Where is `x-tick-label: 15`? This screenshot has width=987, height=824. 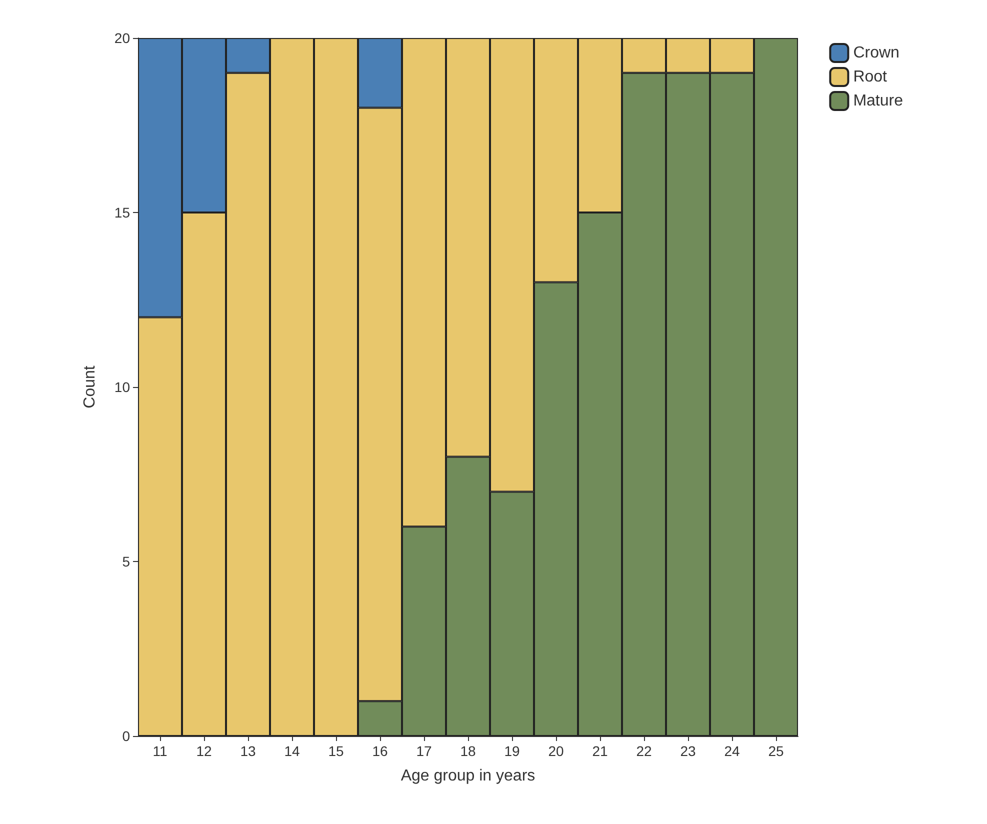 x-tick-label: 15 is located at coordinates (336, 751).